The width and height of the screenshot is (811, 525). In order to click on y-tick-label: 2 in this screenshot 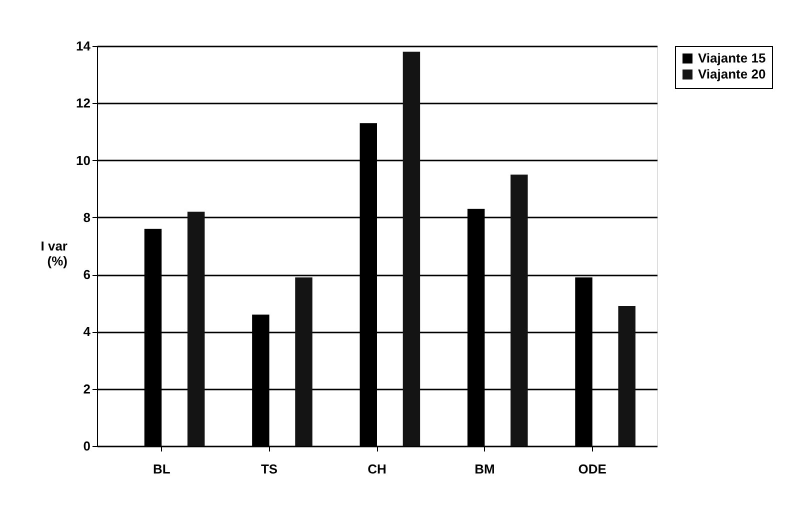, I will do `click(86, 388)`.